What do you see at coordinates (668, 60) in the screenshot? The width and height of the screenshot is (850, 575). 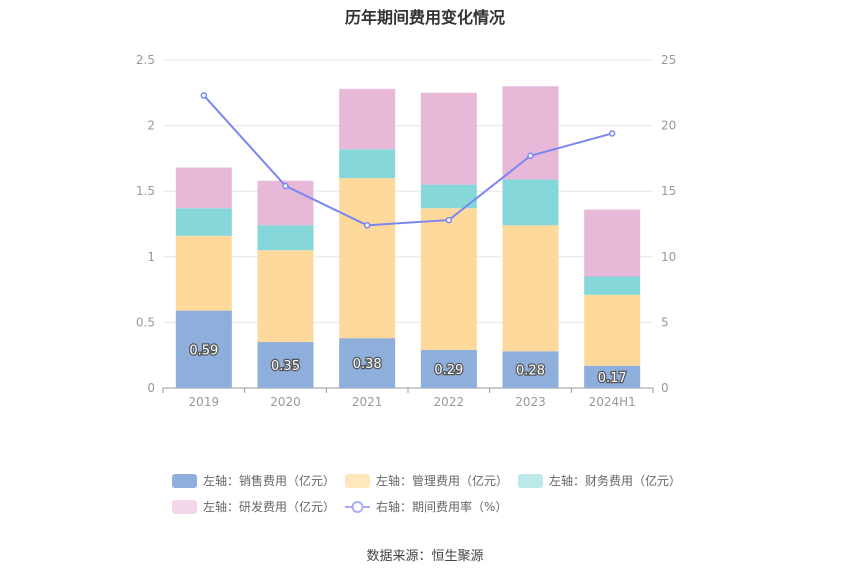 I see `right-tick-label: 25` at bounding box center [668, 60].